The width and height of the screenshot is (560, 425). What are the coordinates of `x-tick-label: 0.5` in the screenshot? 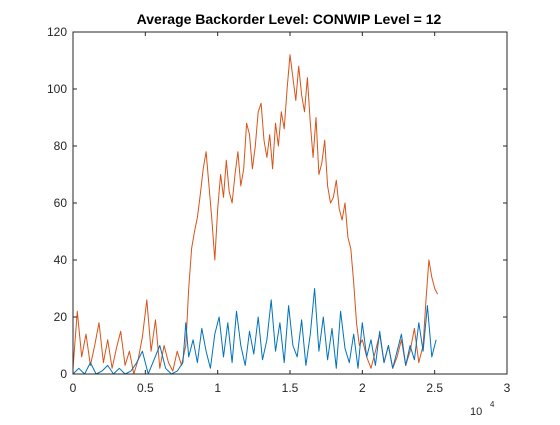 It's located at (145, 388).